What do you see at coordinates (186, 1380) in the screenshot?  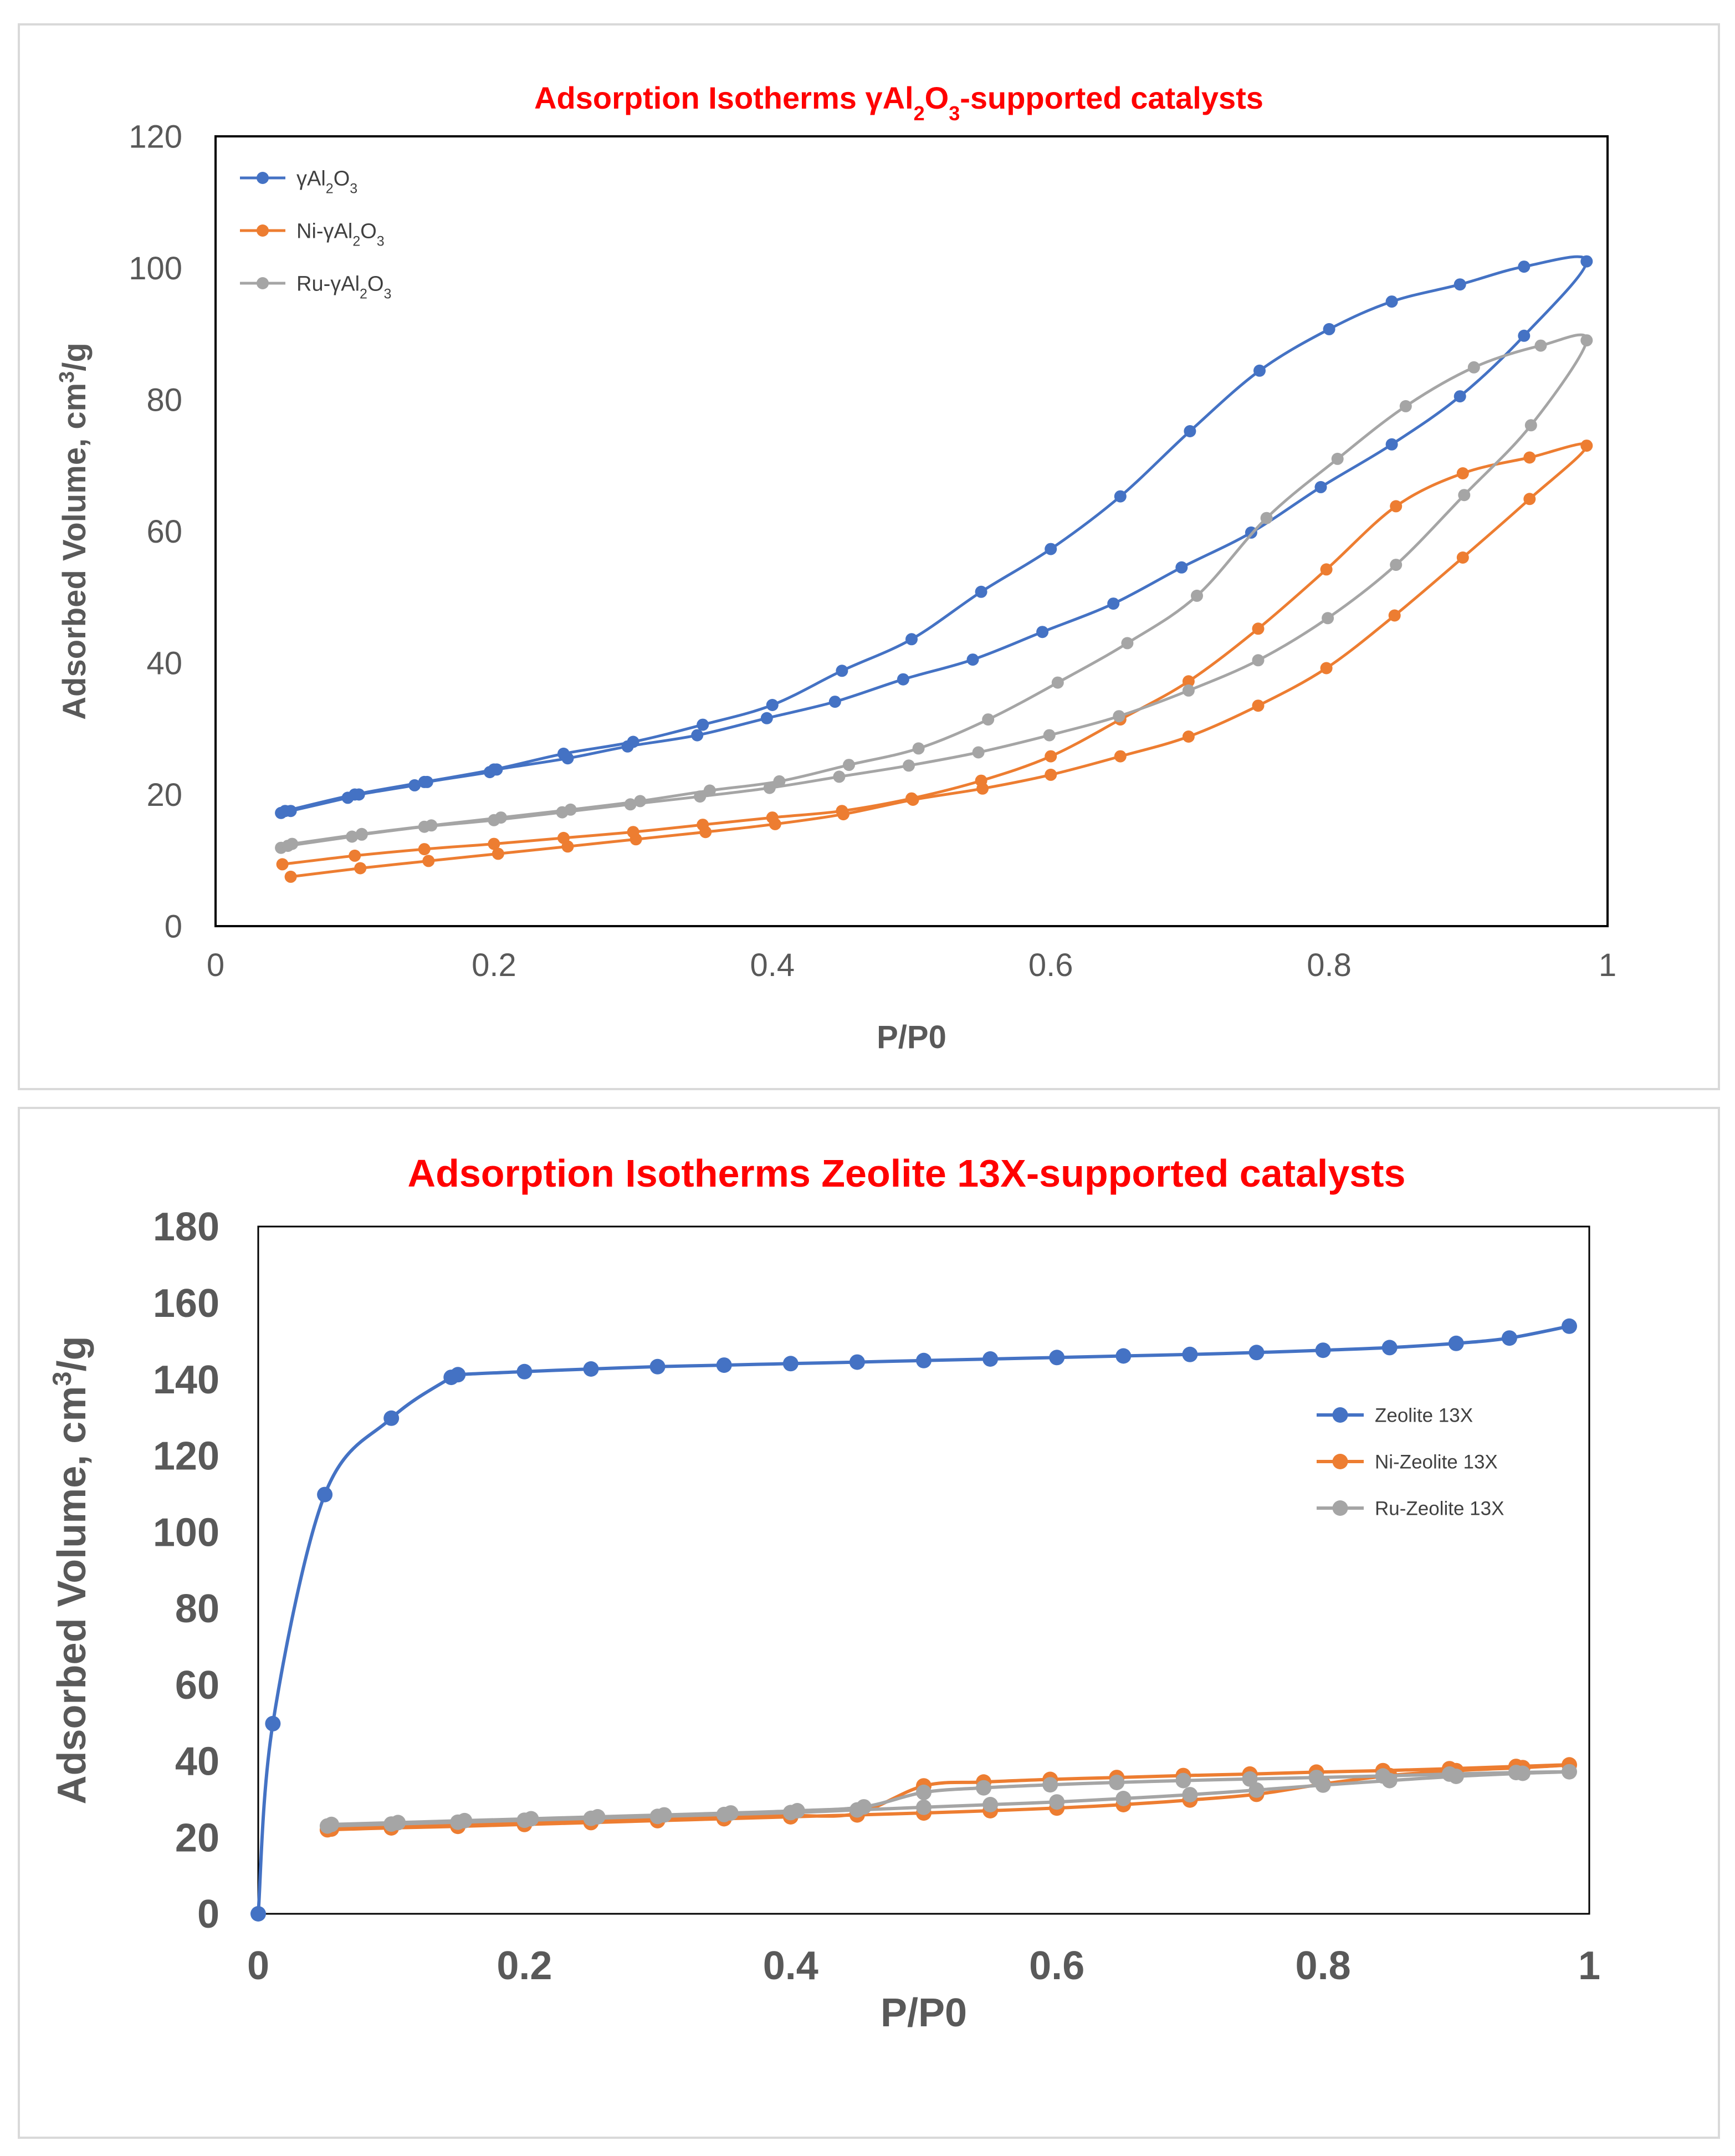 I see `y-tick-label: 140` at bounding box center [186, 1380].